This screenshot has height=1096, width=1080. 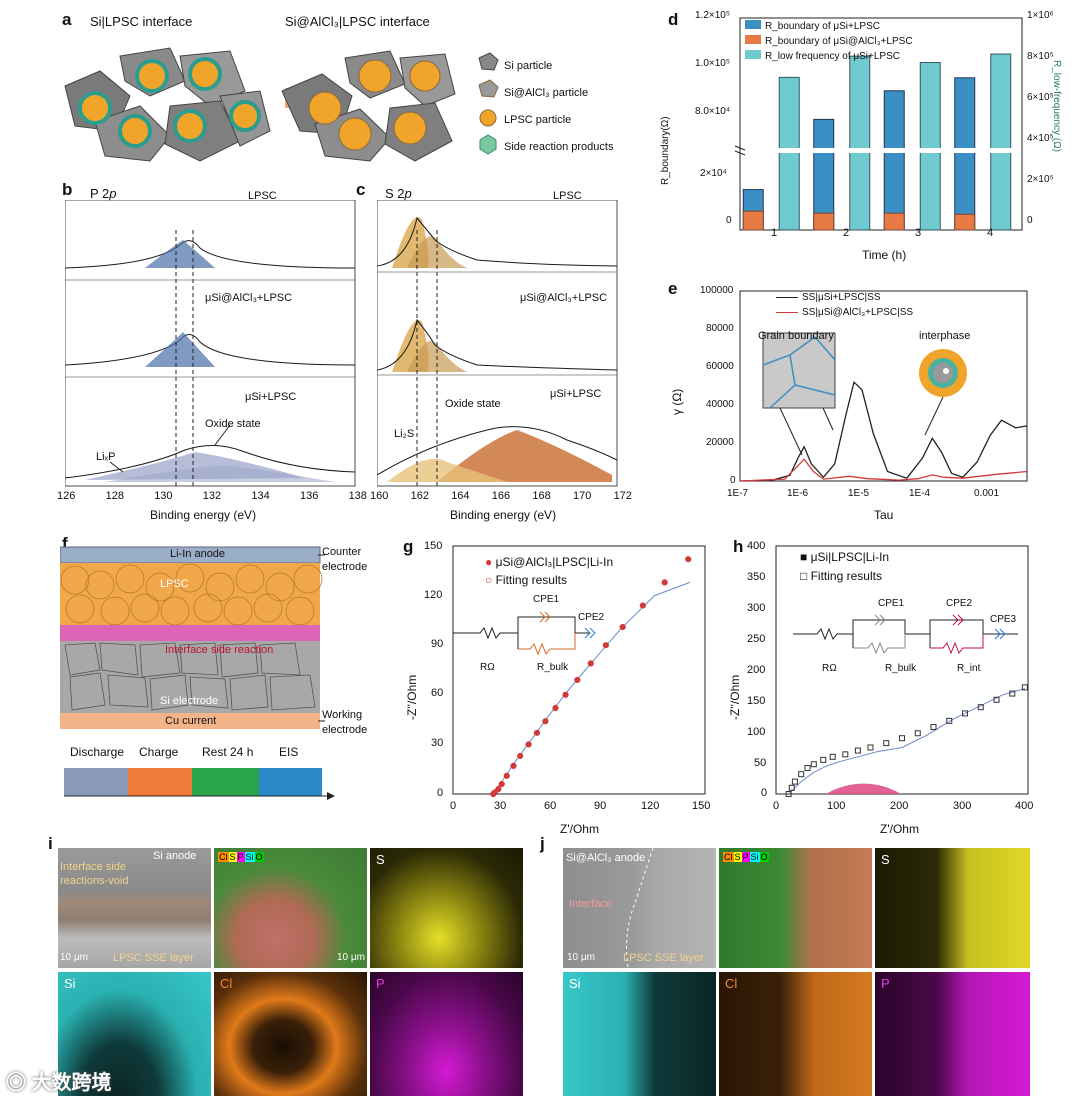 I want to click on panel-a-right-title: Si@AlCl₃|LPSC interface, so click(x=357, y=21).